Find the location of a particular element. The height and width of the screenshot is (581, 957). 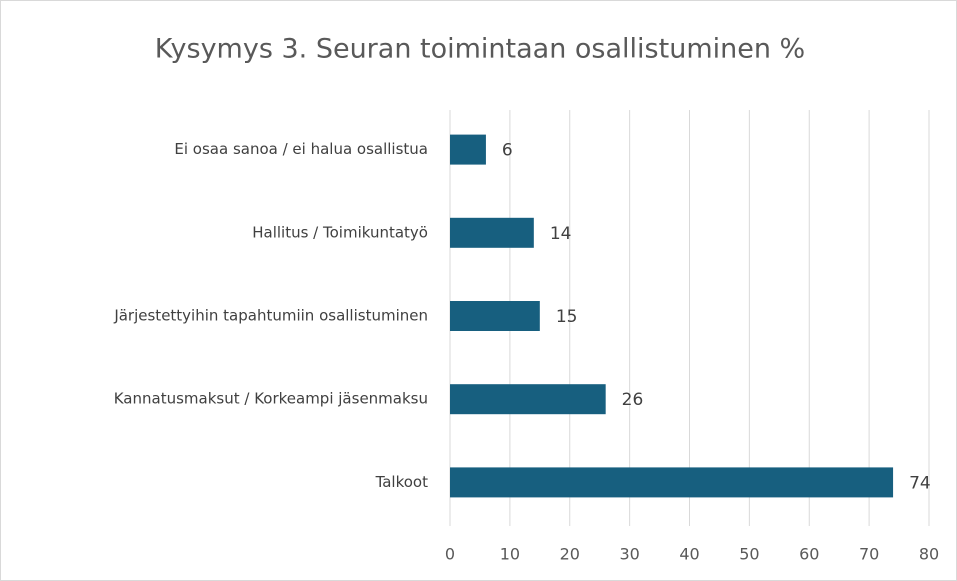

y-tick-label: Talkoot is located at coordinates (402, 482).